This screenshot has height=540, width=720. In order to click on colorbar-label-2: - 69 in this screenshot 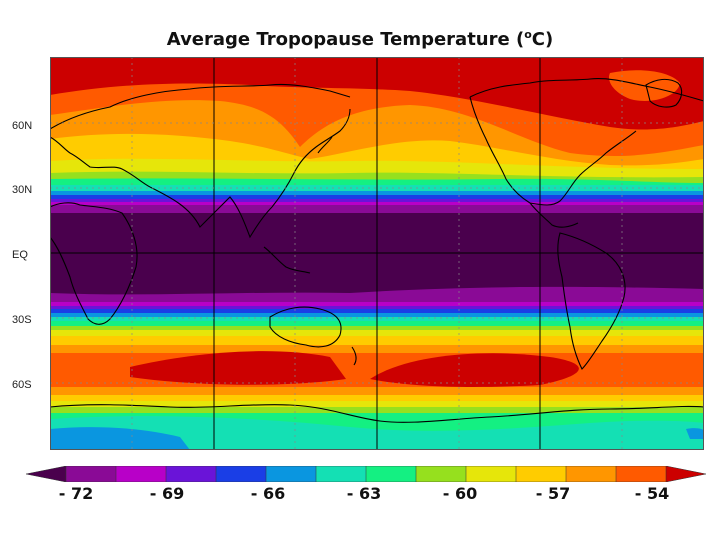, I will do `click(167, 493)`.